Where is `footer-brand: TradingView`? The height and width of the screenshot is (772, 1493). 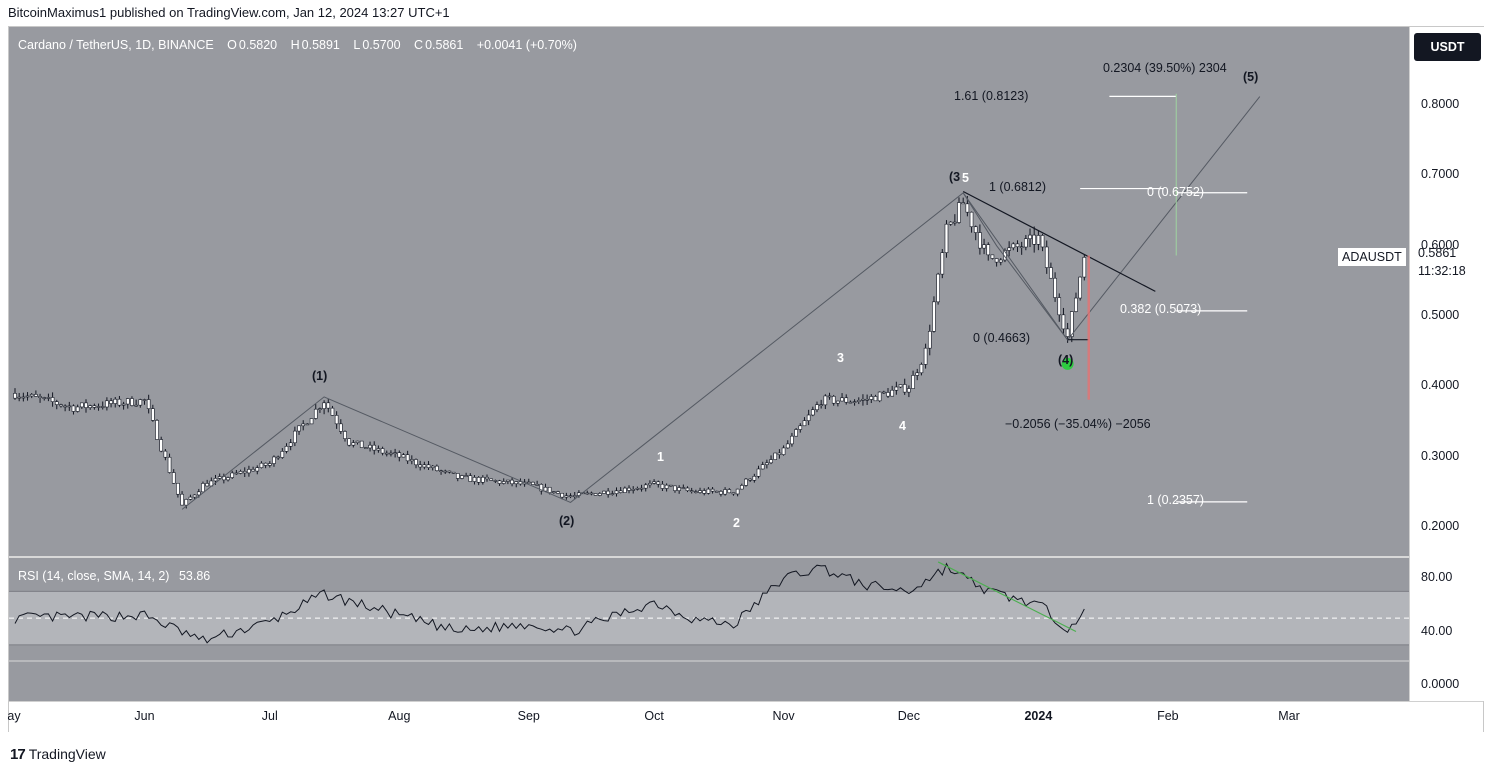
footer-brand: TradingView is located at coordinates (67, 754).